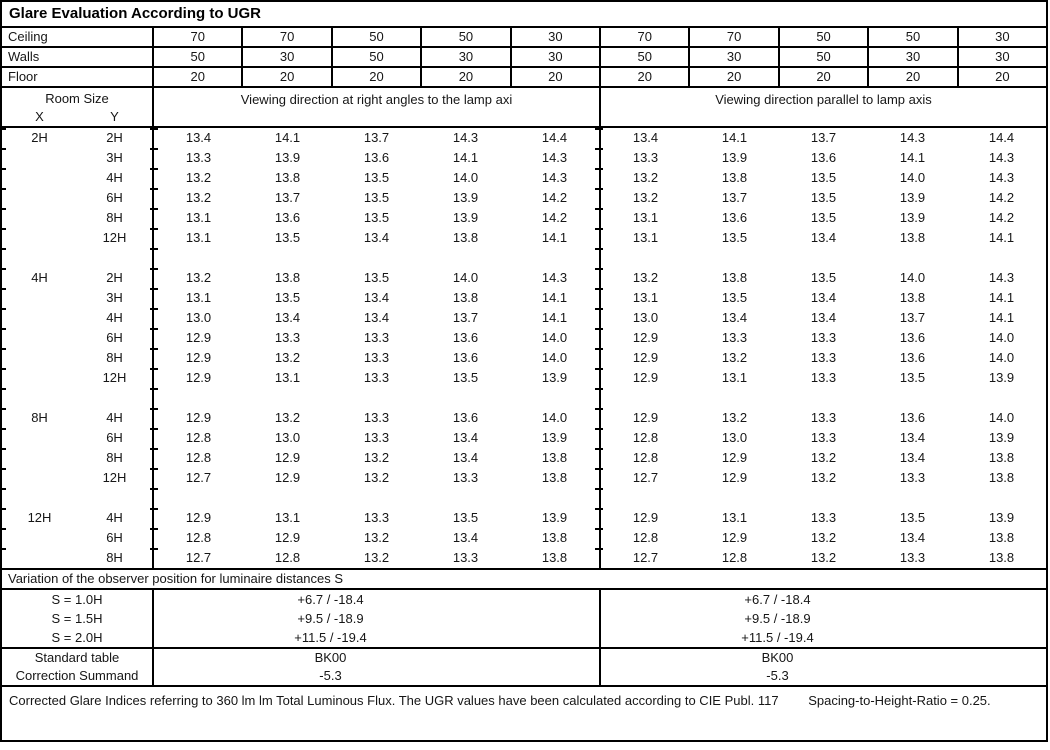 This screenshot has width=1050, height=750. Describe the element at coordinates (78, 658) in the screenshot. I see `summary-label-cell: Standard table` at that location.